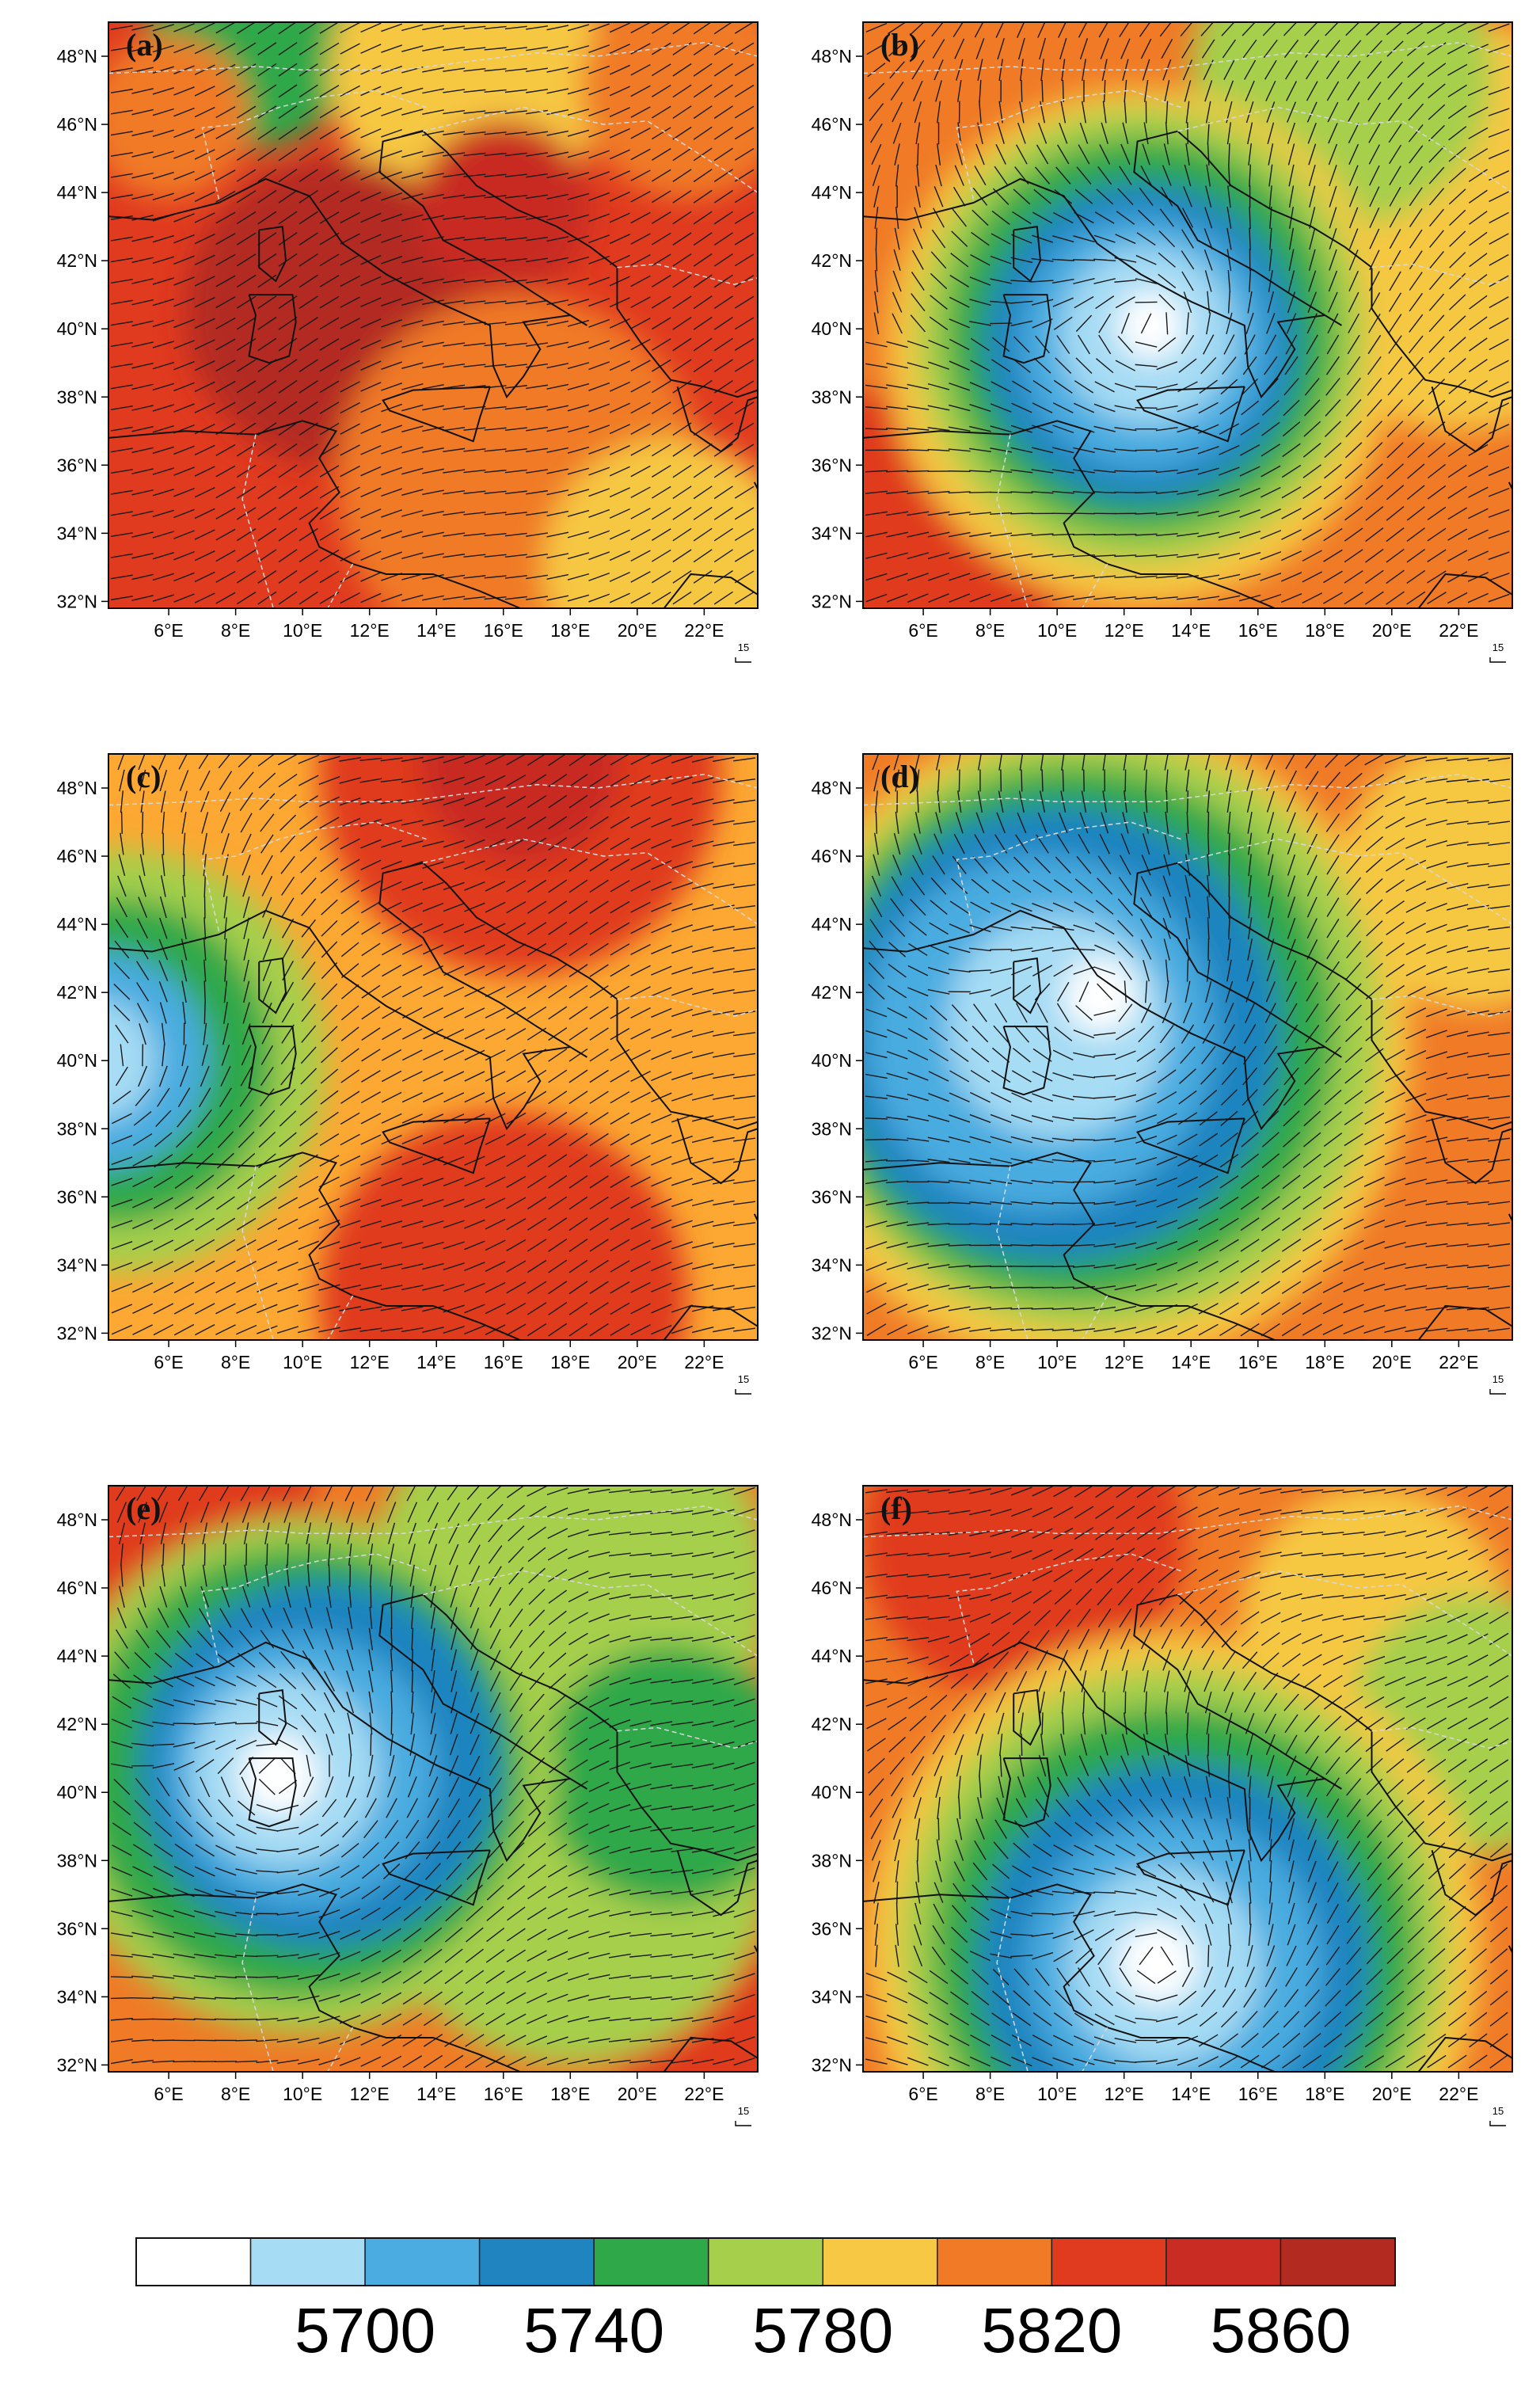 Image resolution: width=1540 pixels, height=2383 pixels. Describe the element at coordinates (822, 2330) in the screenshot. I see `colorbar-label: 5780` at that location.